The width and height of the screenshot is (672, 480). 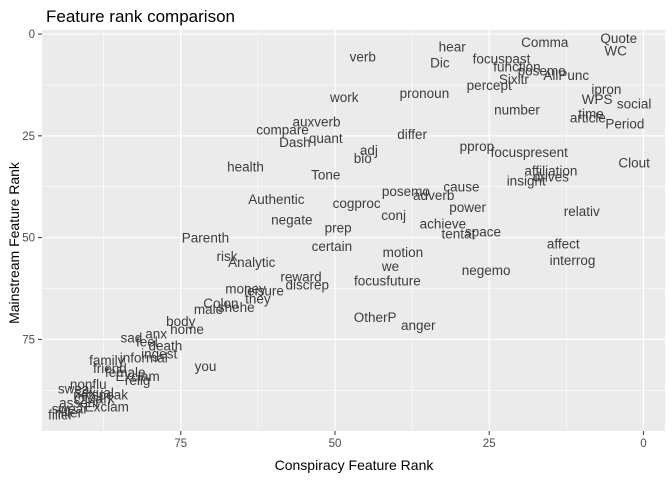 What do you see at coordinates (615, 50) in the screenshot?
I see `point-label: WC` at bounding box center [615, 50].